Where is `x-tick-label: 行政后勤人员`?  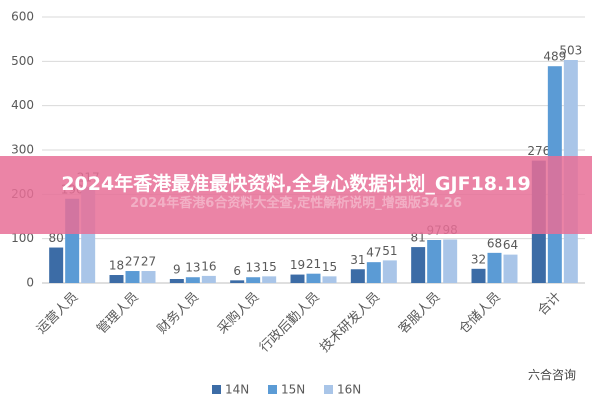 x-tick-label: 行政后勤人员 is located at coordinates (290, 323).